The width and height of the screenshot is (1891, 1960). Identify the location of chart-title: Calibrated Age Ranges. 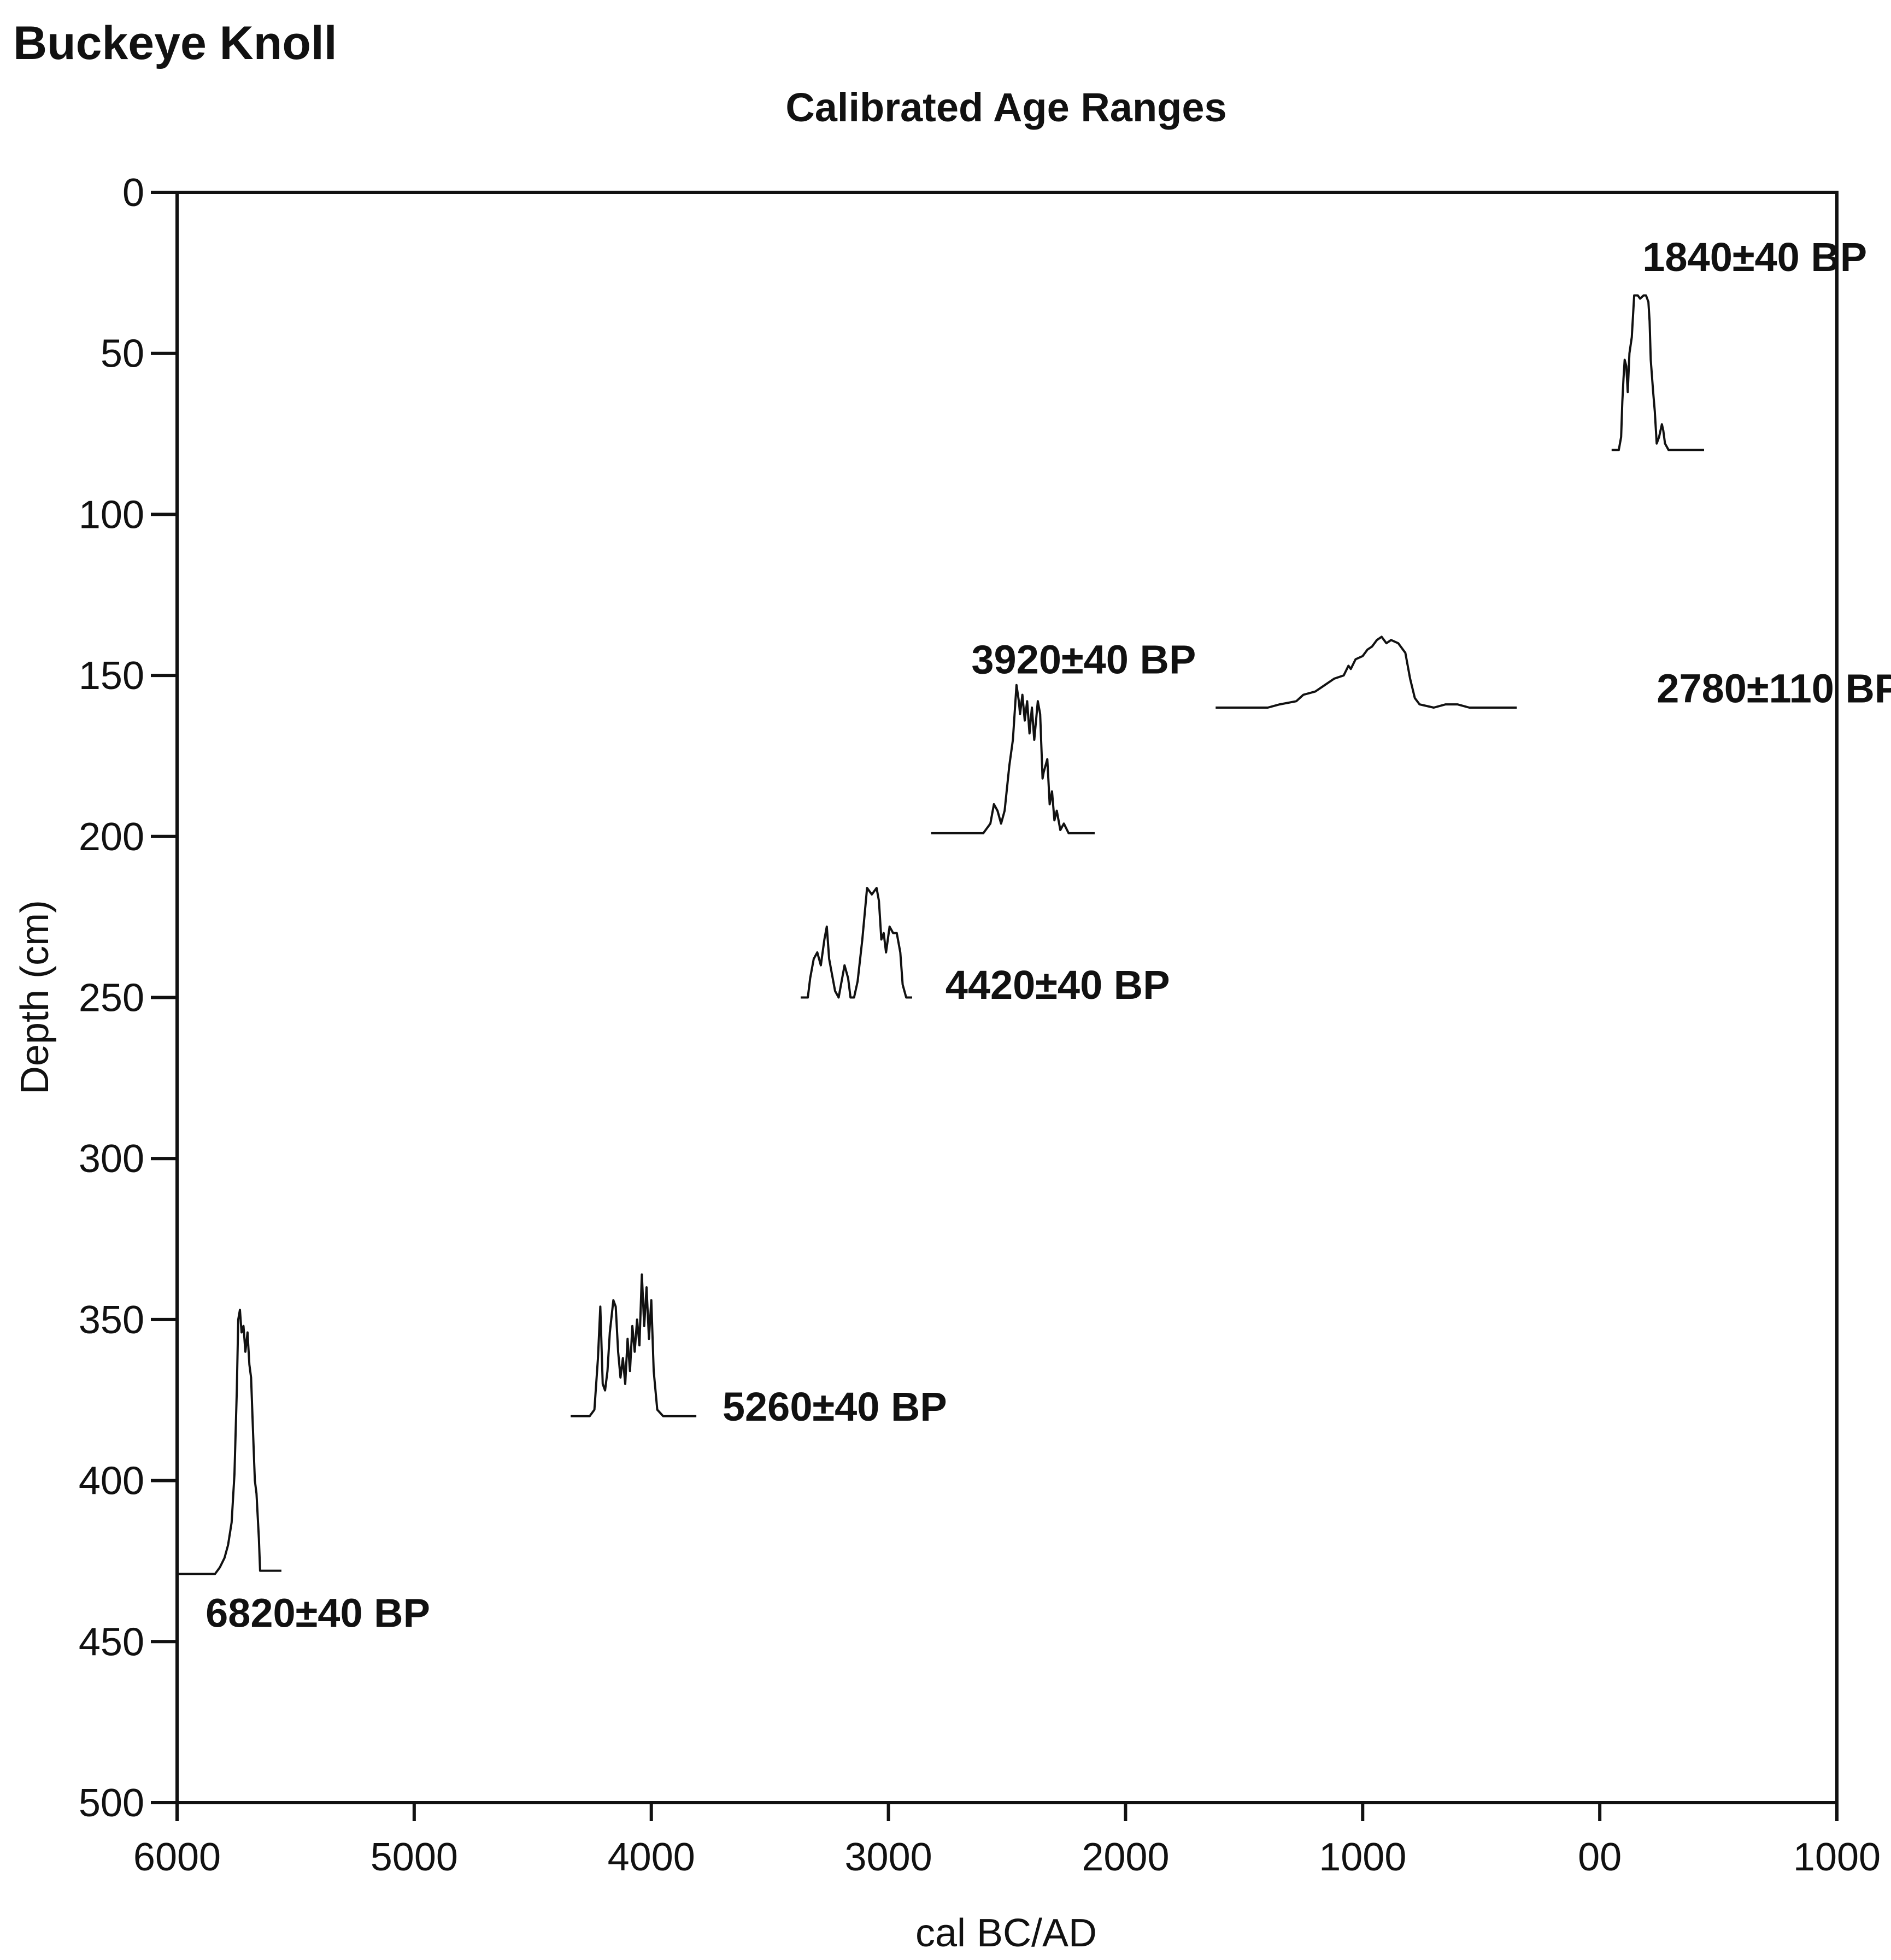
(1005, 107).